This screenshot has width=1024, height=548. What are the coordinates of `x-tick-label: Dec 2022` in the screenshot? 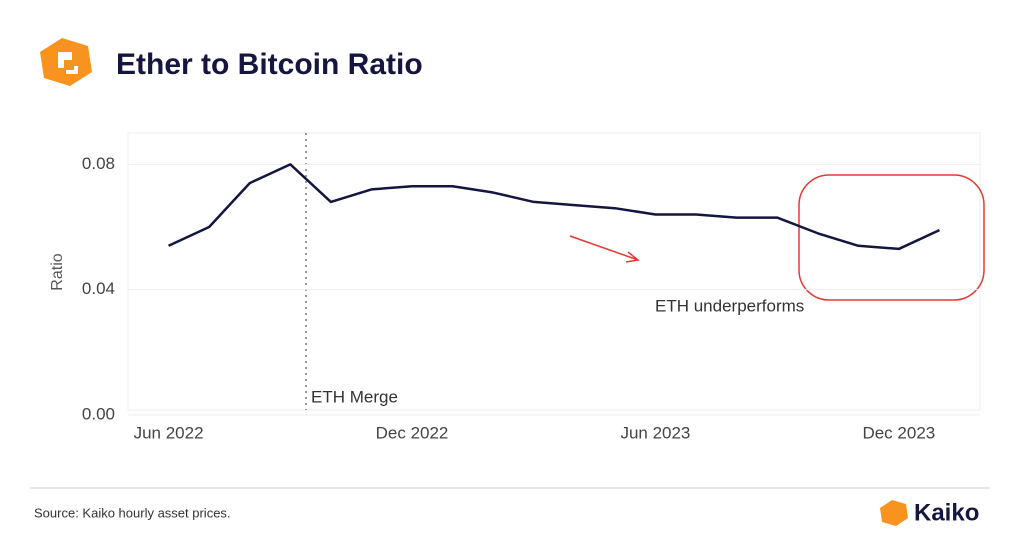 It's located at (412, 432).